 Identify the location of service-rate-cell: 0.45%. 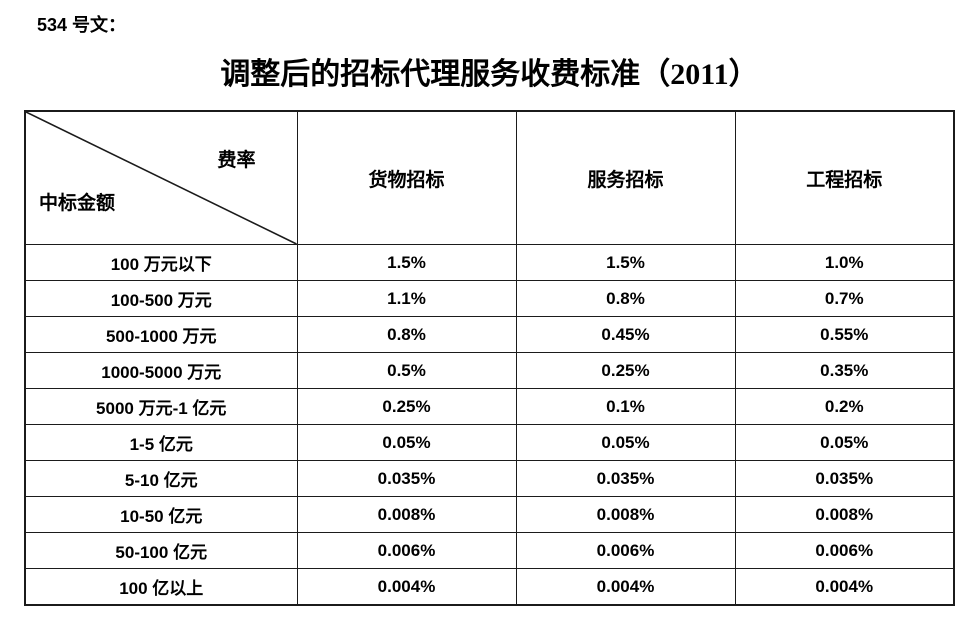
(625, 334).